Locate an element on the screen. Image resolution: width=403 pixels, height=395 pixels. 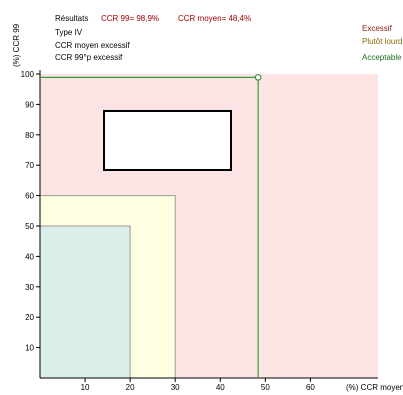
x-tick-label-10: 10 is located at coordinates (85, 387).